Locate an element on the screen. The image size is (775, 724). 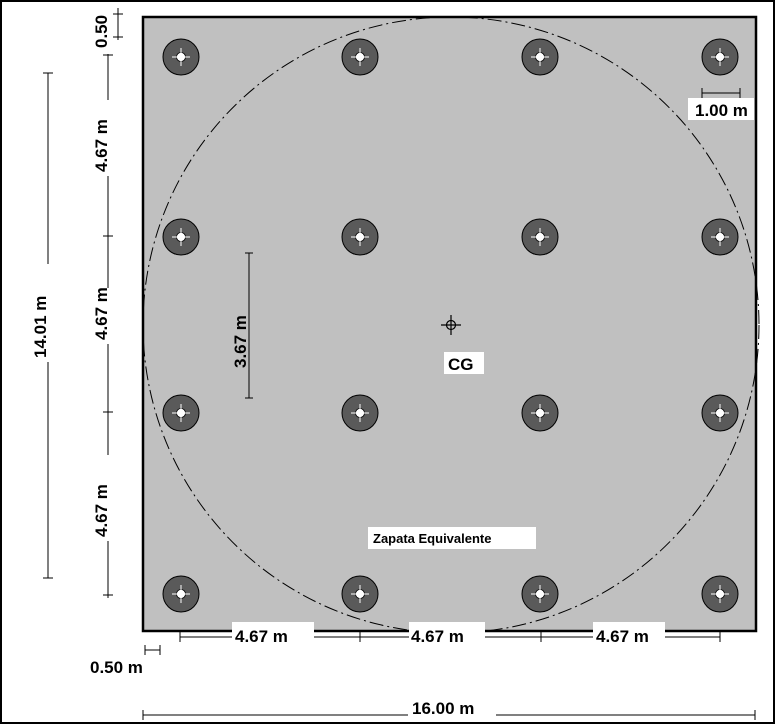
bottom-spacing-1-bg is located at coordinates (273, 634).